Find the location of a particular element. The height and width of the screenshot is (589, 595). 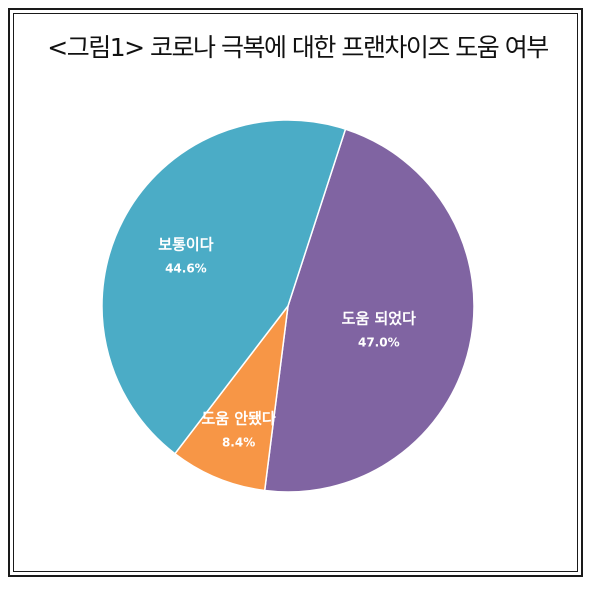

slice-label: 도움 안됐다 is located at coordinates (238, 418).